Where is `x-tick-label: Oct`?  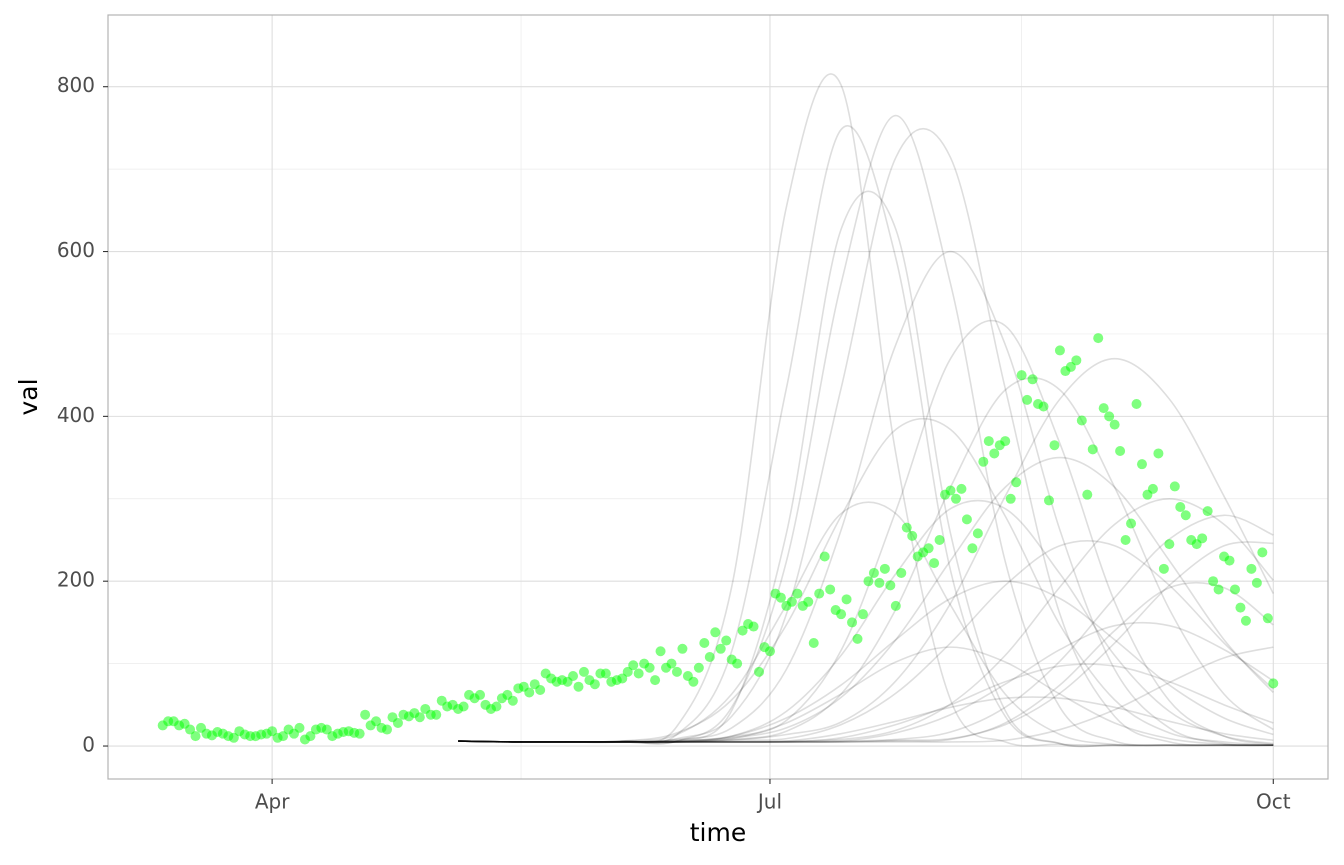
x-tick-label: Oct is located at coordinates (1273, 802).